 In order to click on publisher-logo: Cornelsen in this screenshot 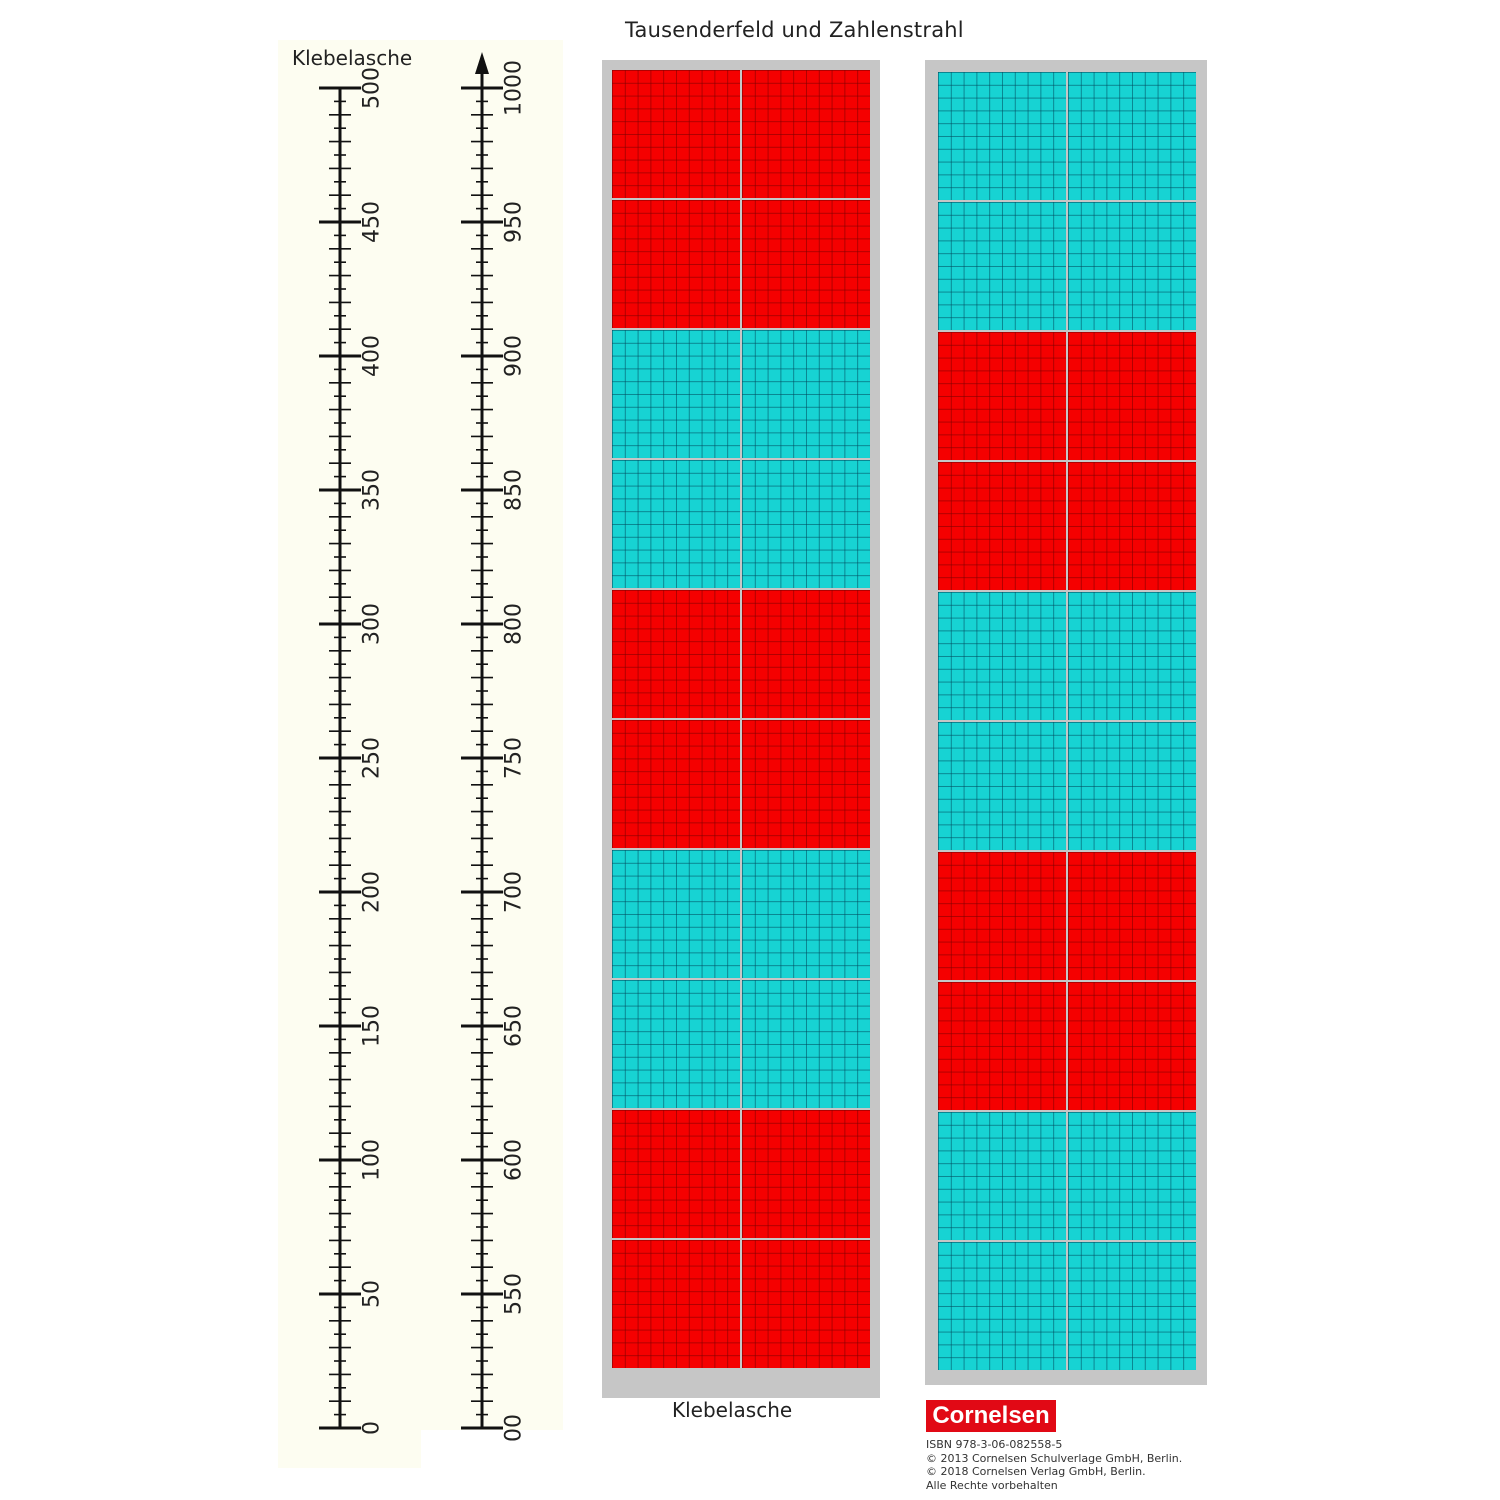, I will do `click(991, 1416)`.